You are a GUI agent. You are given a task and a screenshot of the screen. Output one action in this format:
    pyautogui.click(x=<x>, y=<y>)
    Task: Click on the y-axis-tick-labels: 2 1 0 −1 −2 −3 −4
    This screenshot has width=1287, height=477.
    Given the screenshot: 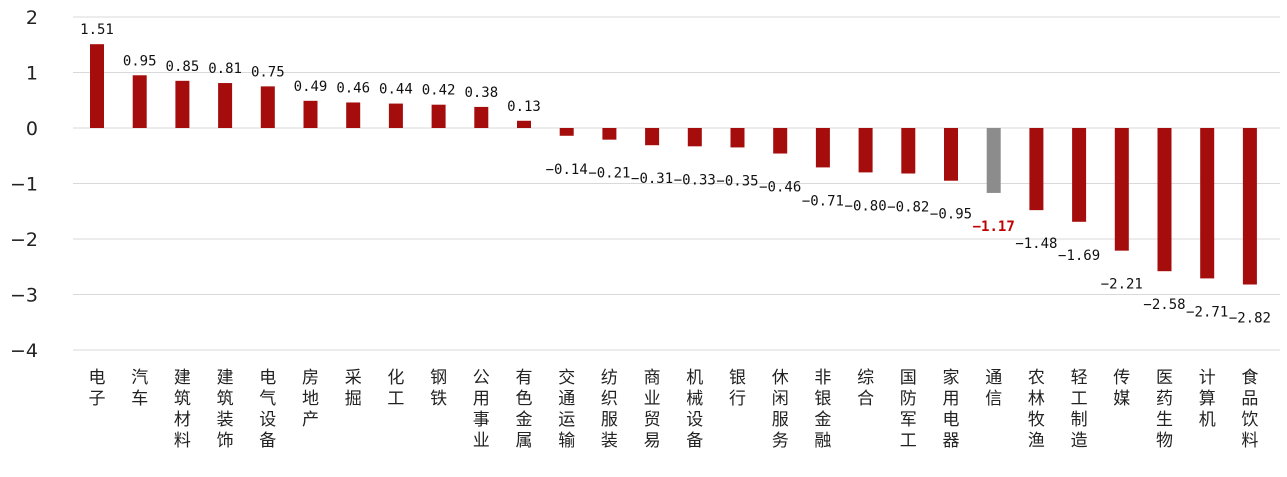 What is the action you would take?
    pyautogui.click(x=24, y=184)
    